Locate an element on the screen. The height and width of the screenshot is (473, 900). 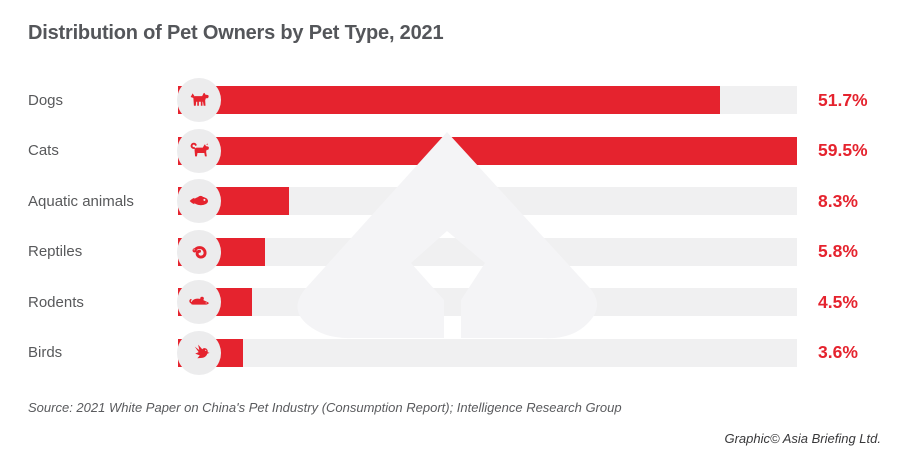
reptile-icon is located at coordinates (199, 252).